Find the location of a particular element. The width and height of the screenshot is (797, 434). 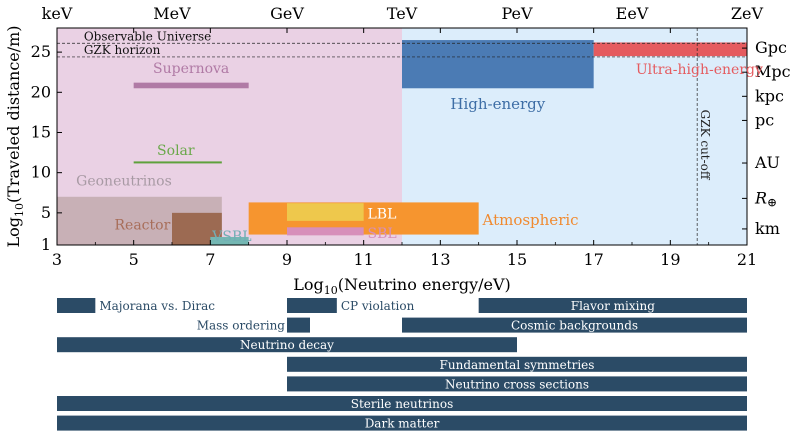

region-high-energy is located at coordinates (498, 64).